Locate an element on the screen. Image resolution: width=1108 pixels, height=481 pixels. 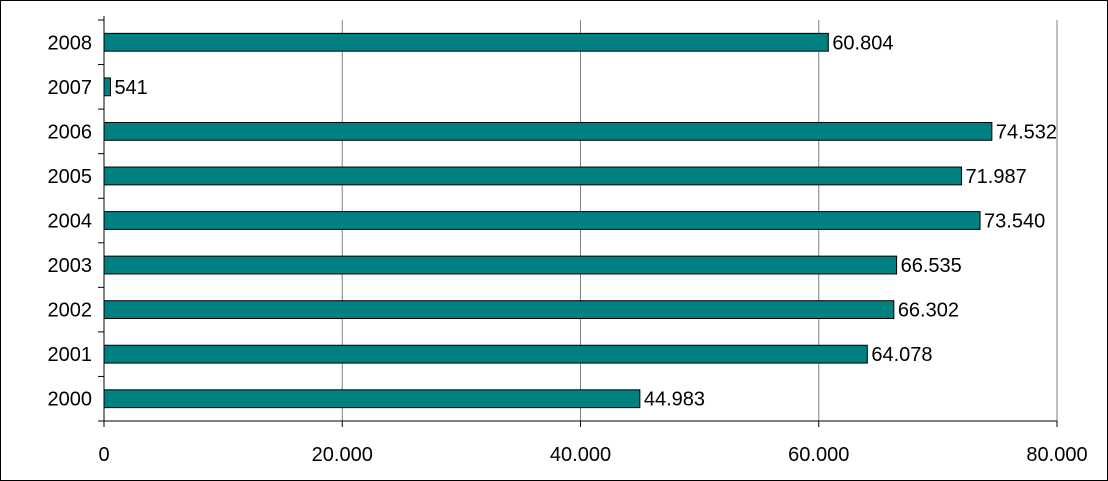
x-tick-label: 80.000 is located at coordinates (1056, 455).